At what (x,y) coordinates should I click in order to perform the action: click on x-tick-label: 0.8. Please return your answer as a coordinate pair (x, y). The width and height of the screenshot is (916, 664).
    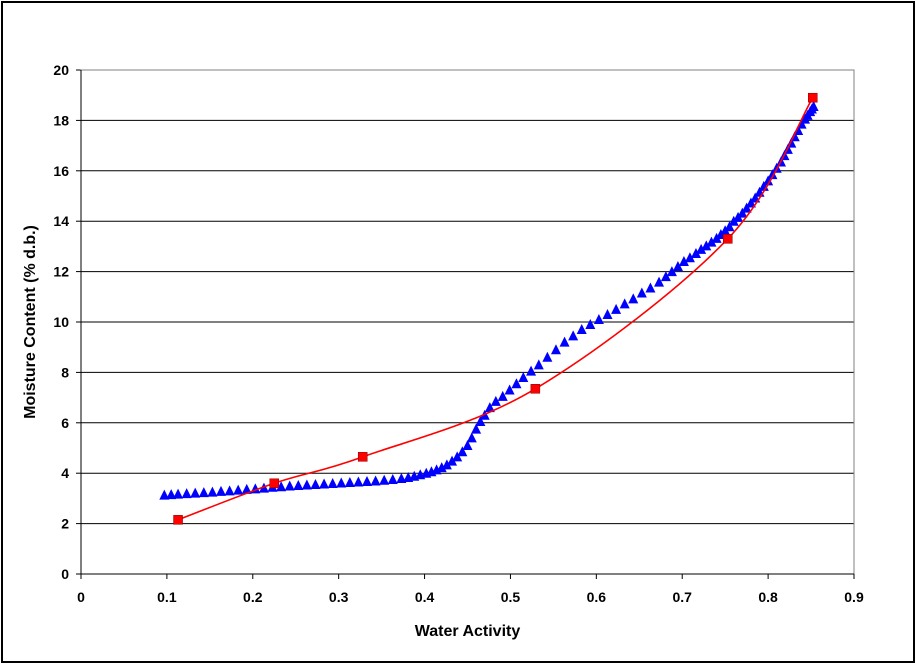
    Looking at the image, I should click on (768, 597).